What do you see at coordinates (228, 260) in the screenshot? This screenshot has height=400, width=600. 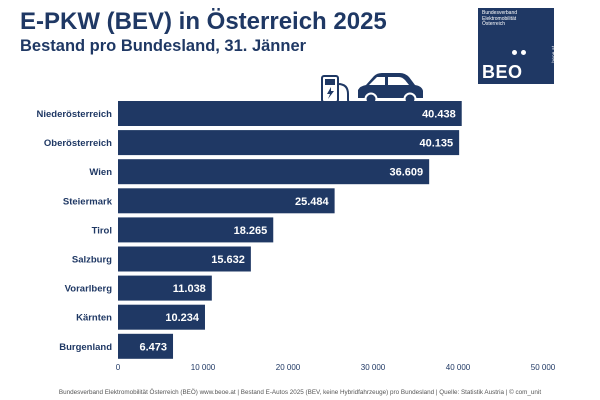 I see `value-label-5: 15.632` at bounding box center [228, 260].